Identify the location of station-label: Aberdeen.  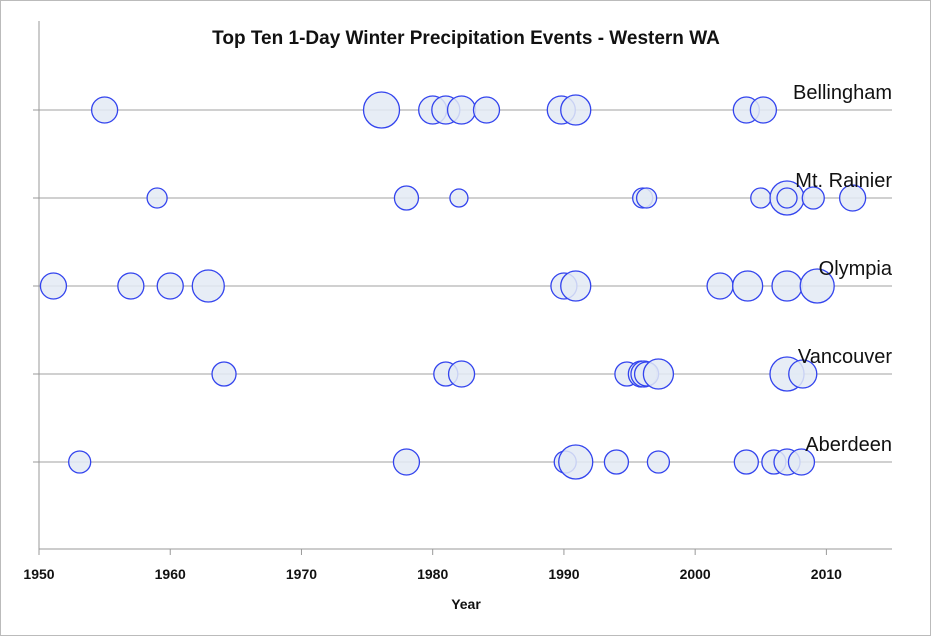
(848, 445).